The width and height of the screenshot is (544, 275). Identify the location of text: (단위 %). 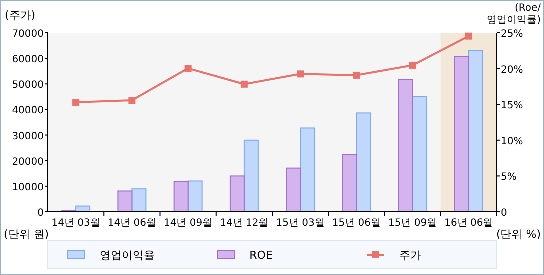
(518, 234).